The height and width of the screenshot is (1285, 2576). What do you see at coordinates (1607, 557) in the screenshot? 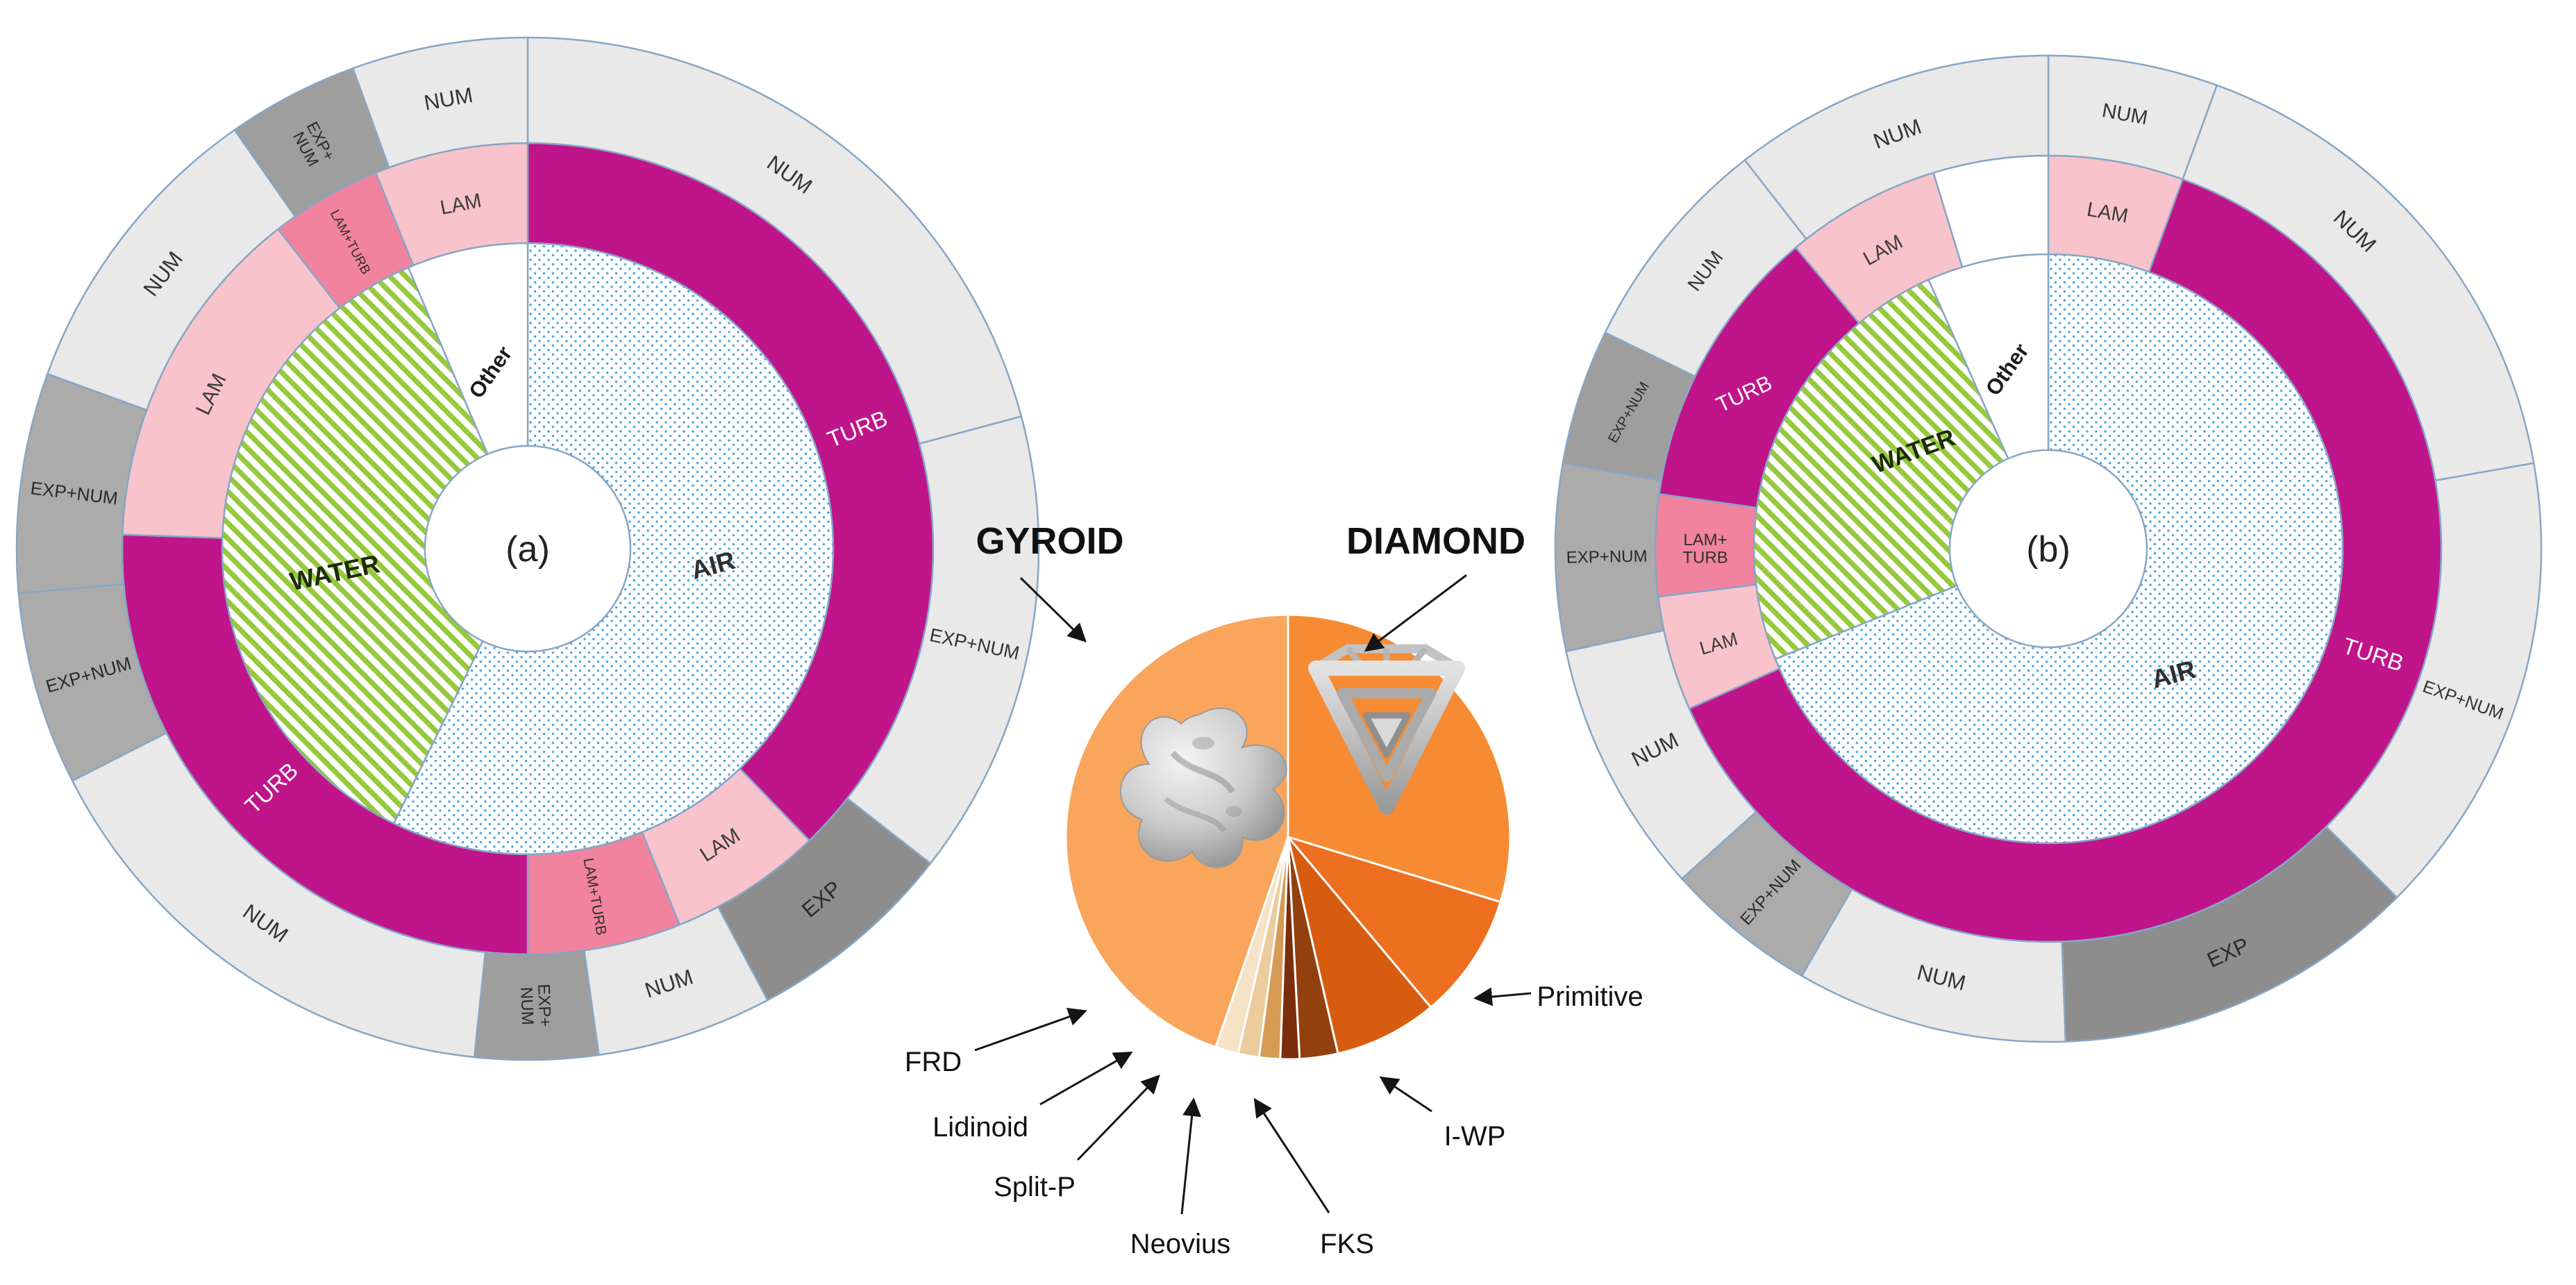
I see `chart-b-methodology-exp-num-label: EXP+NUM` at bounding box center [1607, 557].